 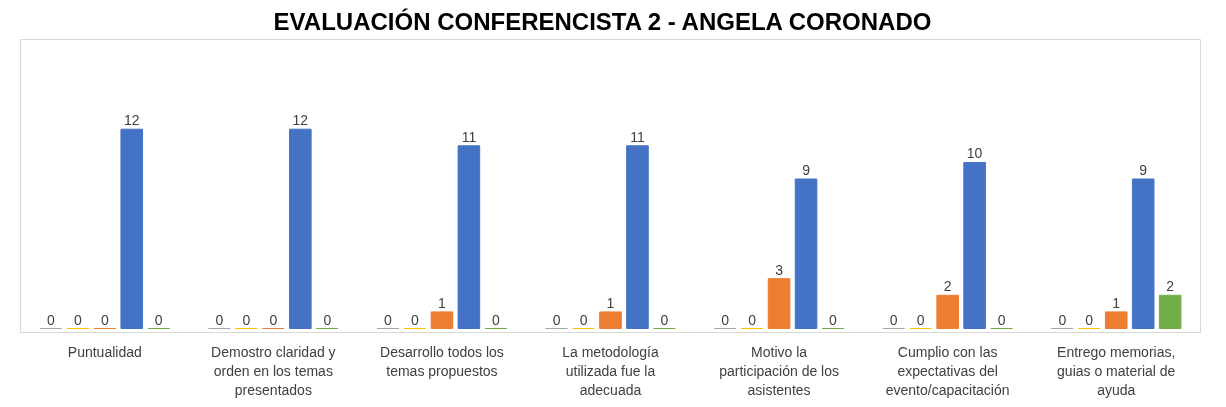 I want to click on x-tick-label: Desarrollo todos los temas propuestos, so click(x=442, y=361).